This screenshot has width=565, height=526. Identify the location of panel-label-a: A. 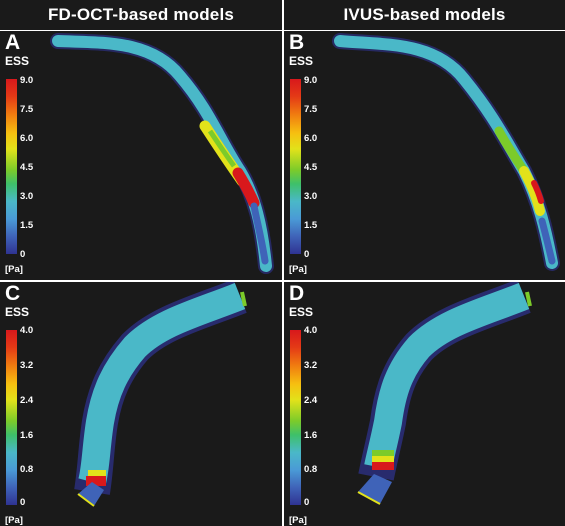
(13, 42).